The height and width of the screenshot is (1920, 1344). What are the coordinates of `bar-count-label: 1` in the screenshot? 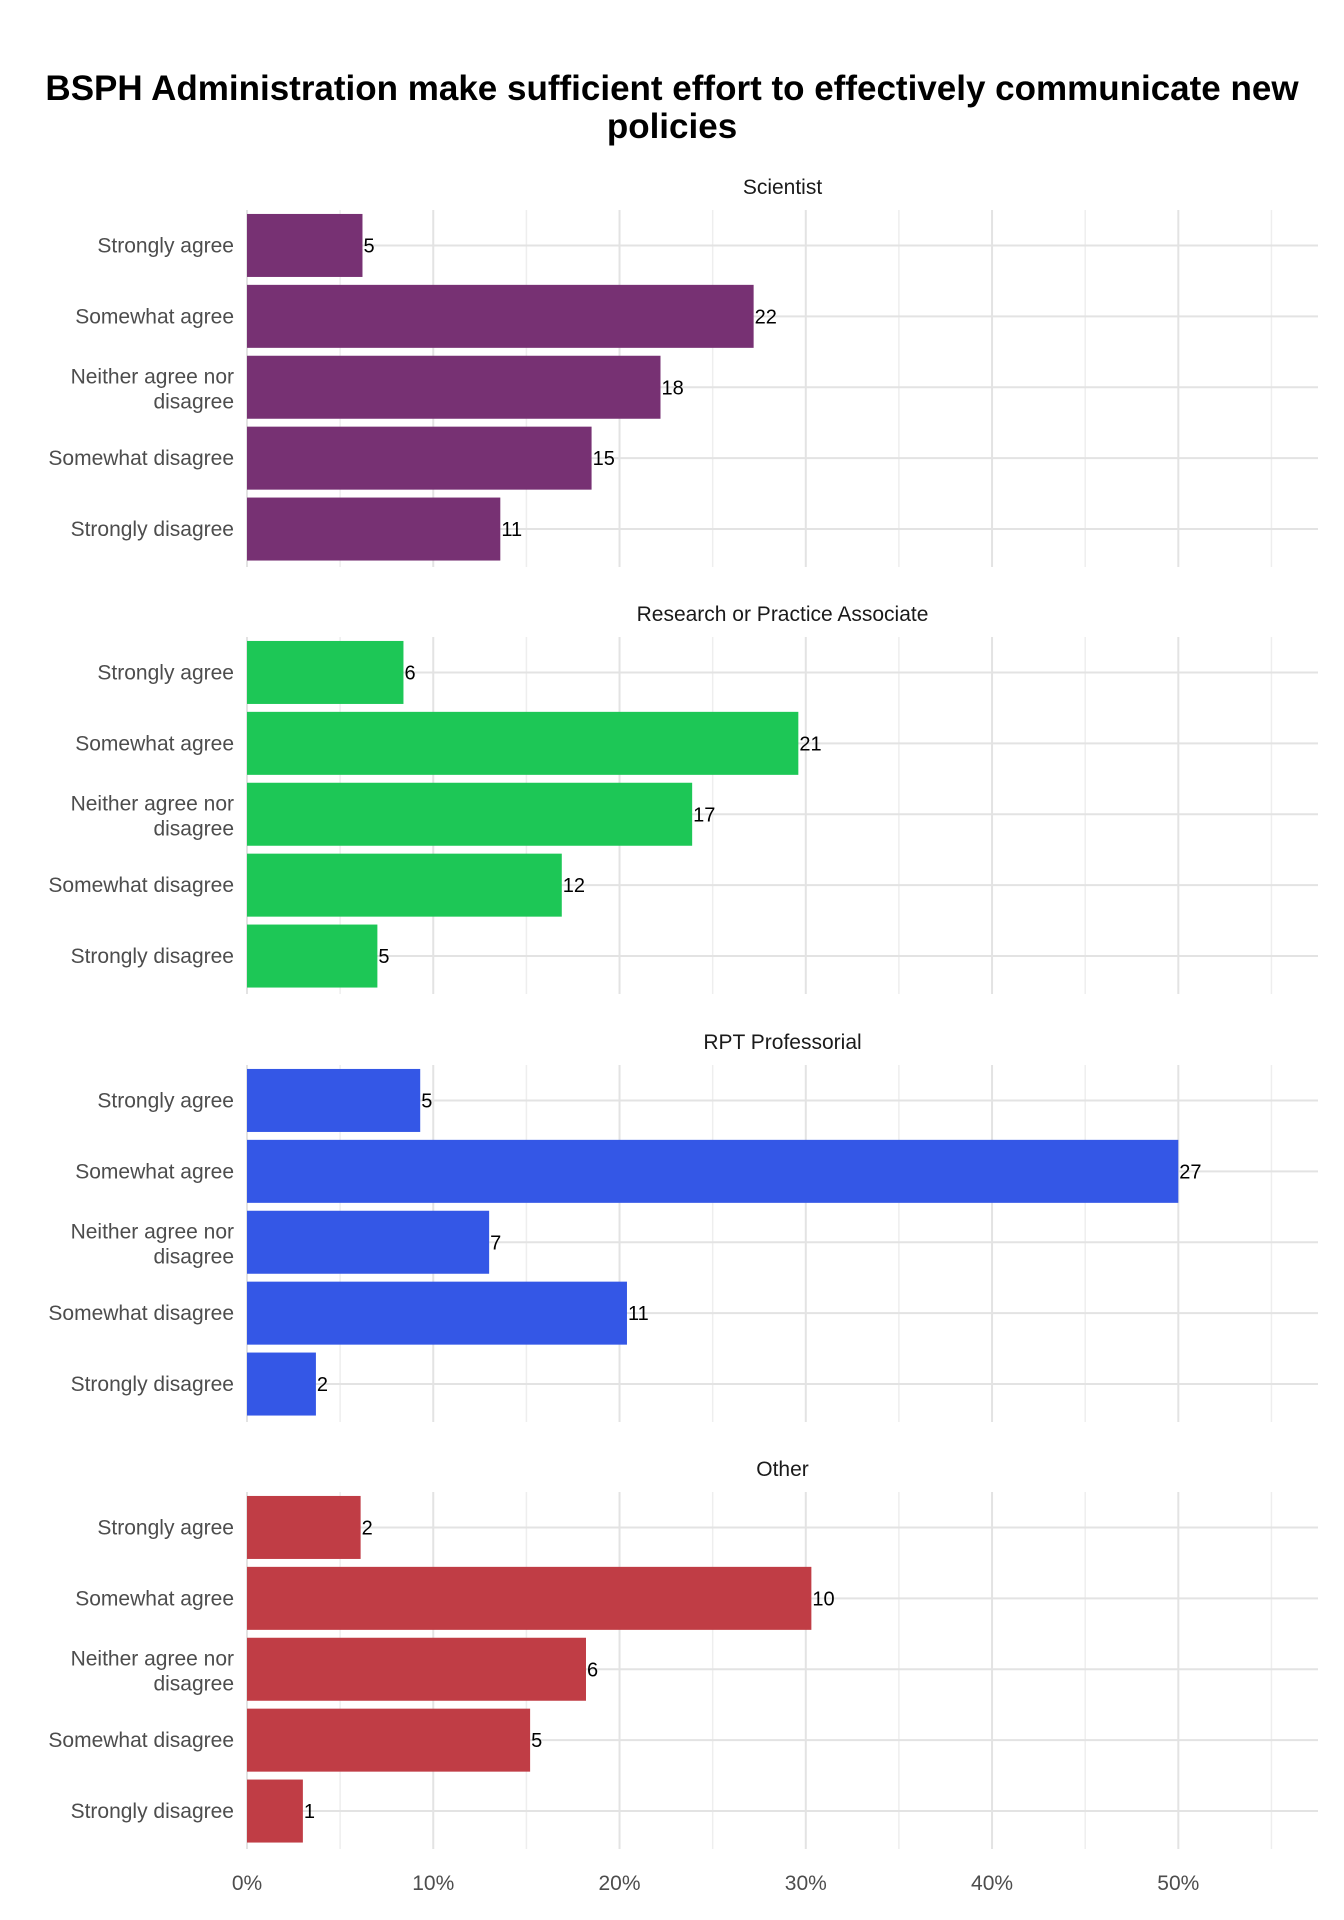 It's located at (309, 1812).